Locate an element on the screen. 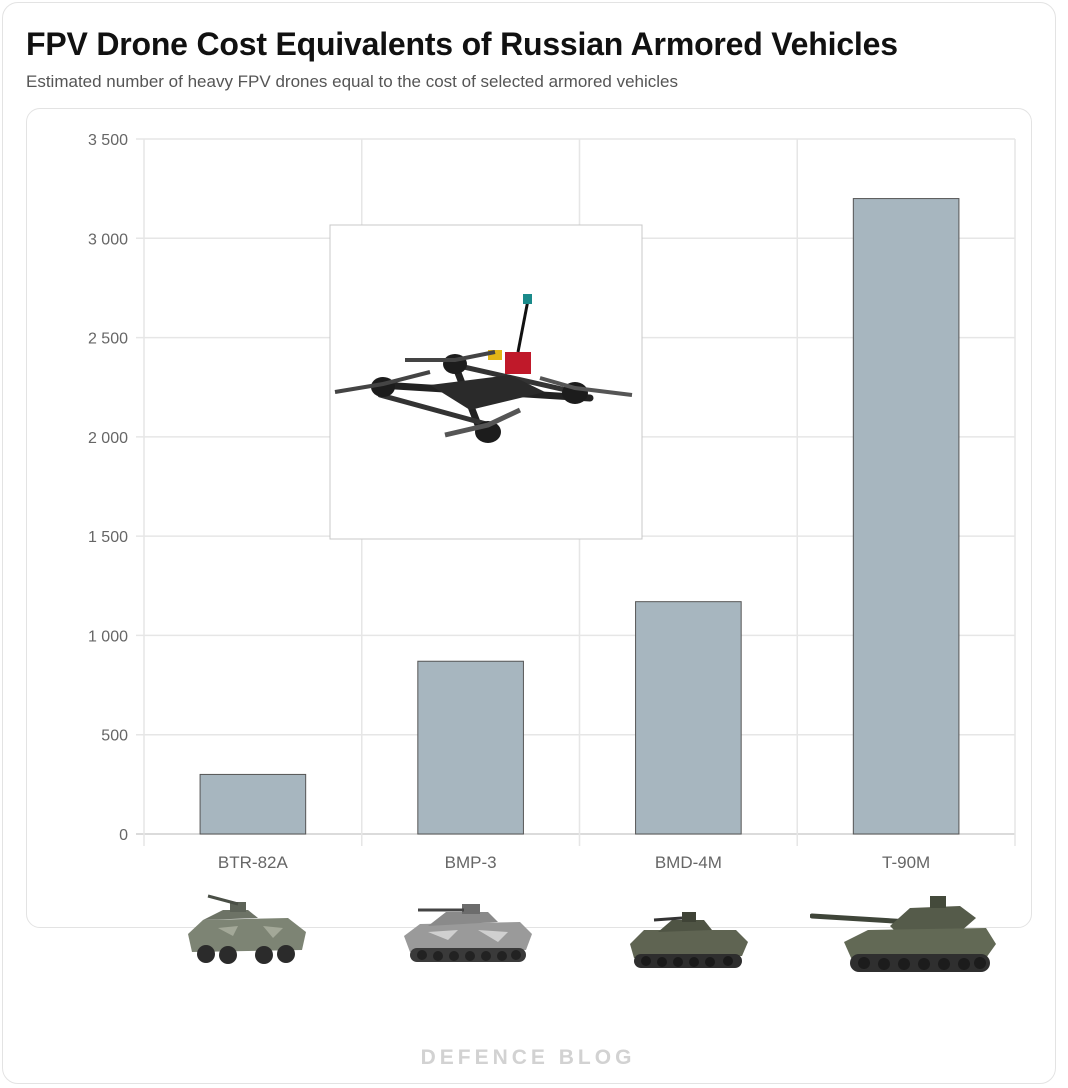 The width and height of the screenshot is (1068, 1088). y-tick-labels: 0 500 1 000 1 500 2 000 2 500 3 000 3 500 is located at coordinates (108, 488).